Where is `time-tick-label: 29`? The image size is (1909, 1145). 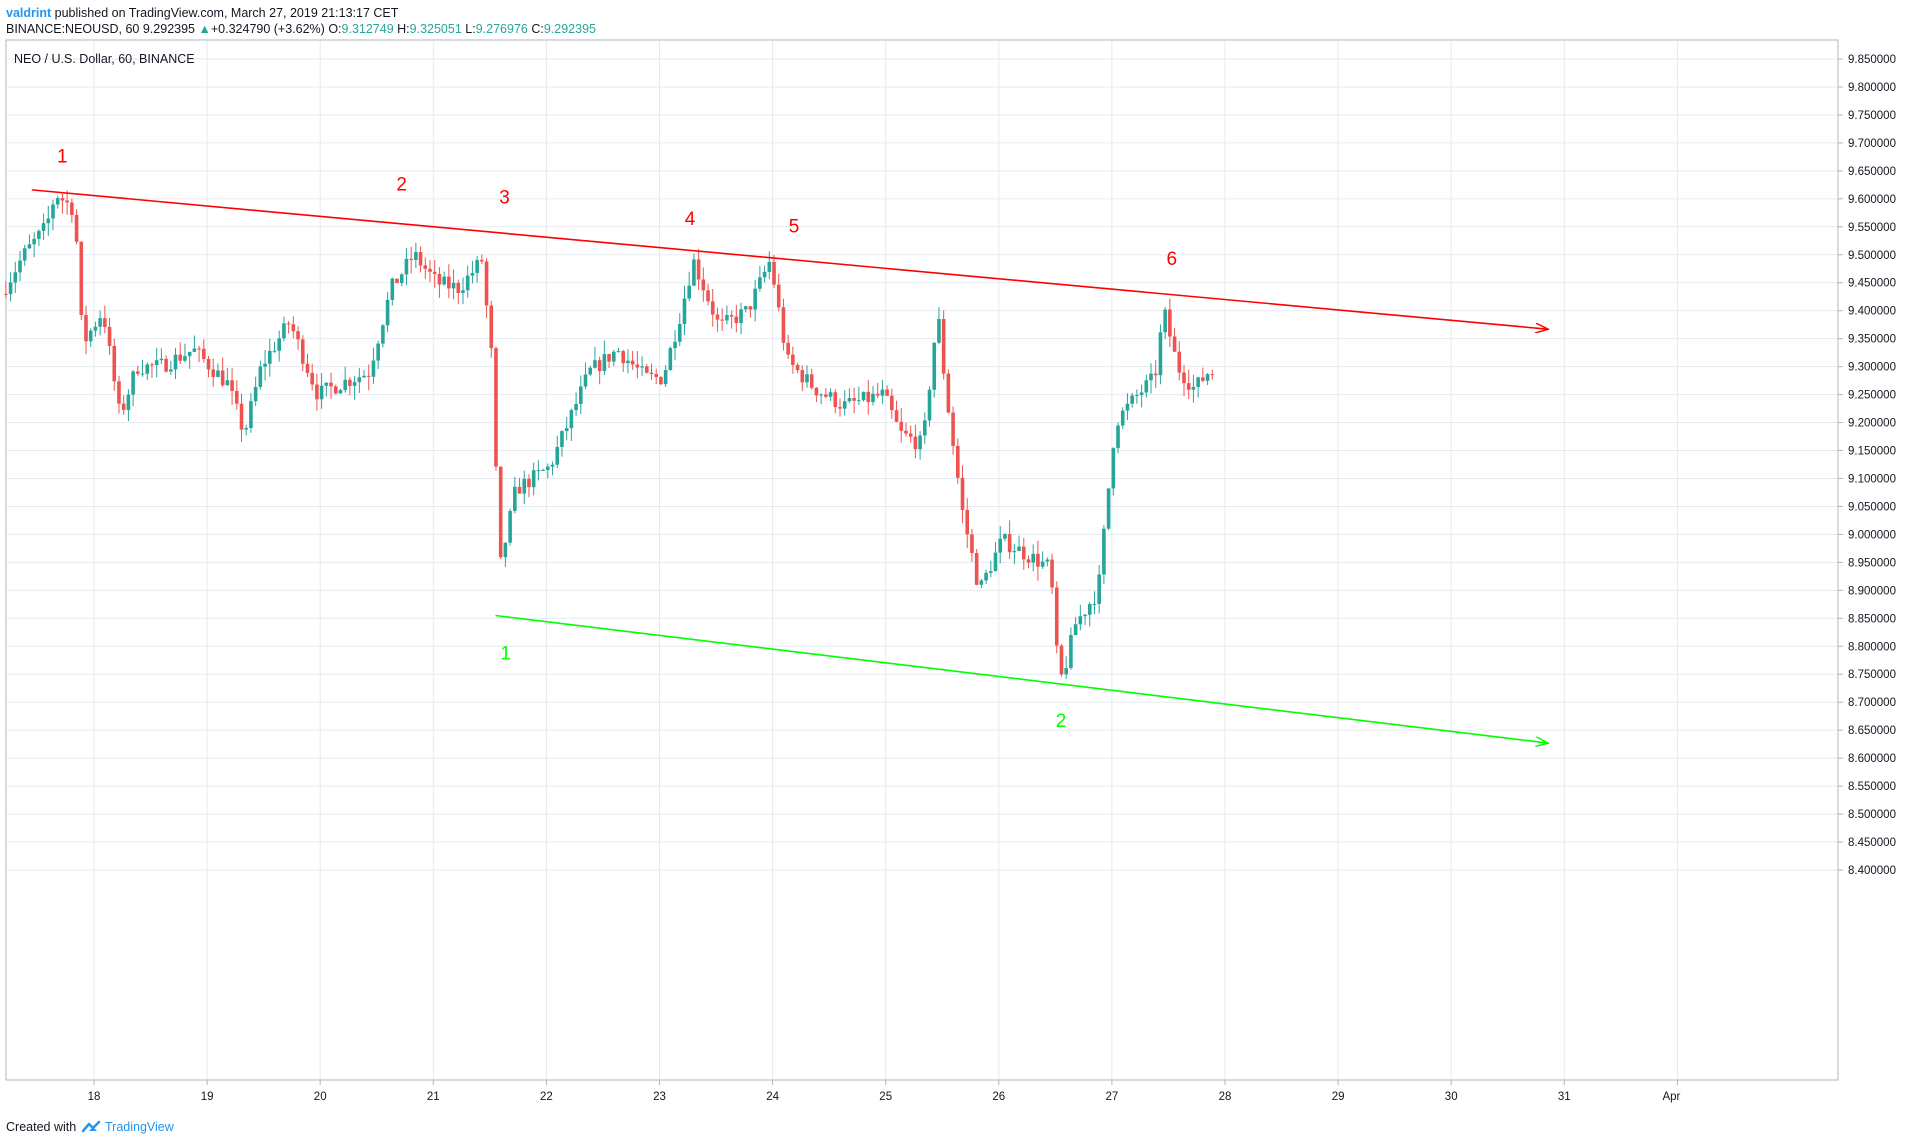
time-tick-label: 29 is located at coordinates (1338, 1097).